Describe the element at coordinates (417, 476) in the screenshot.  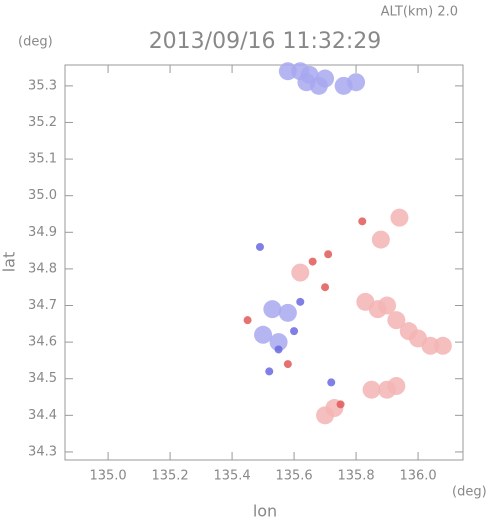
I see `x-tick-label: 136.0` at that location.